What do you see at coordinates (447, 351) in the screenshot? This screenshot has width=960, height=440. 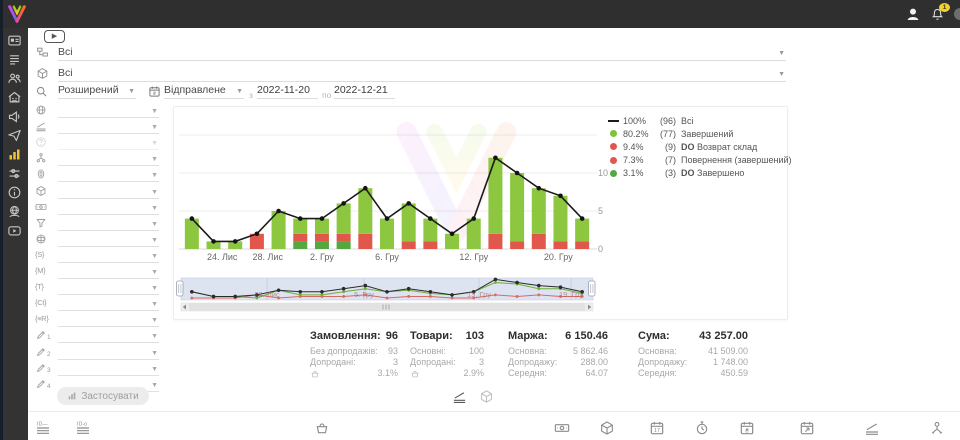 I see `stat-subrow: Основні: 100` at bounding box center [447, 351].